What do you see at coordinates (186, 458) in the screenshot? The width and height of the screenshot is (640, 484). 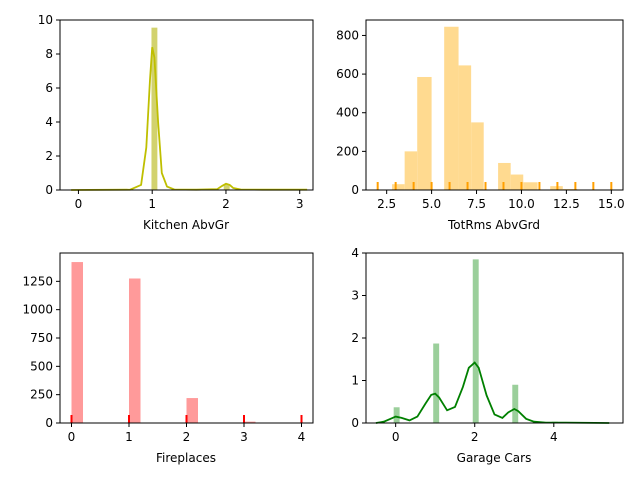 I see `x-axis-label: Fireplaces` at bounding box center [186, 458].